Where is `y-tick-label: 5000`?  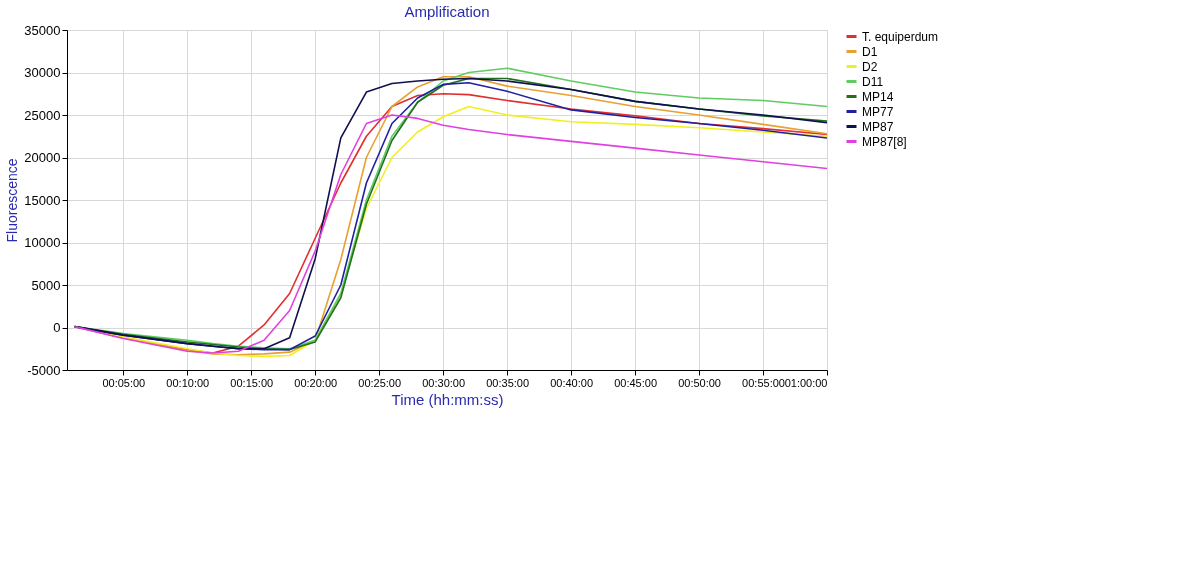
y-tick-label: 5000 is located at coordinates (46, 285).